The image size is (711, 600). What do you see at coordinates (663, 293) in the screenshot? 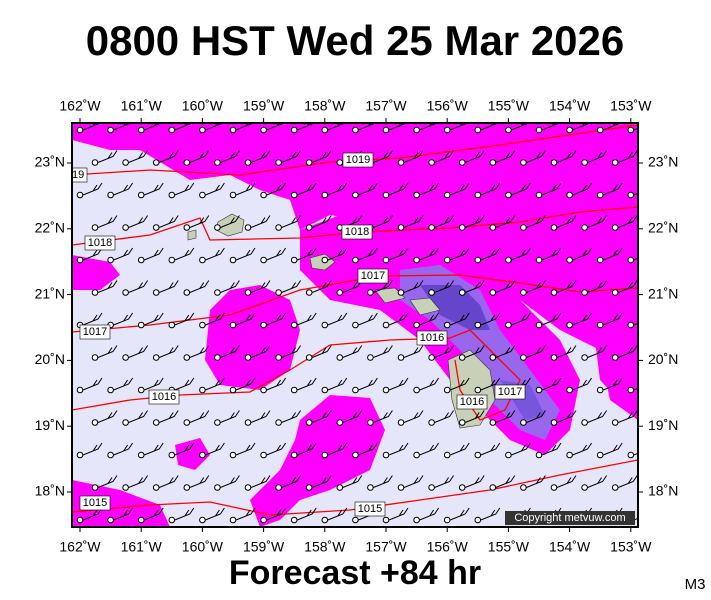
I see `lat-label: 21˚N` at bounding box center [663, 293].